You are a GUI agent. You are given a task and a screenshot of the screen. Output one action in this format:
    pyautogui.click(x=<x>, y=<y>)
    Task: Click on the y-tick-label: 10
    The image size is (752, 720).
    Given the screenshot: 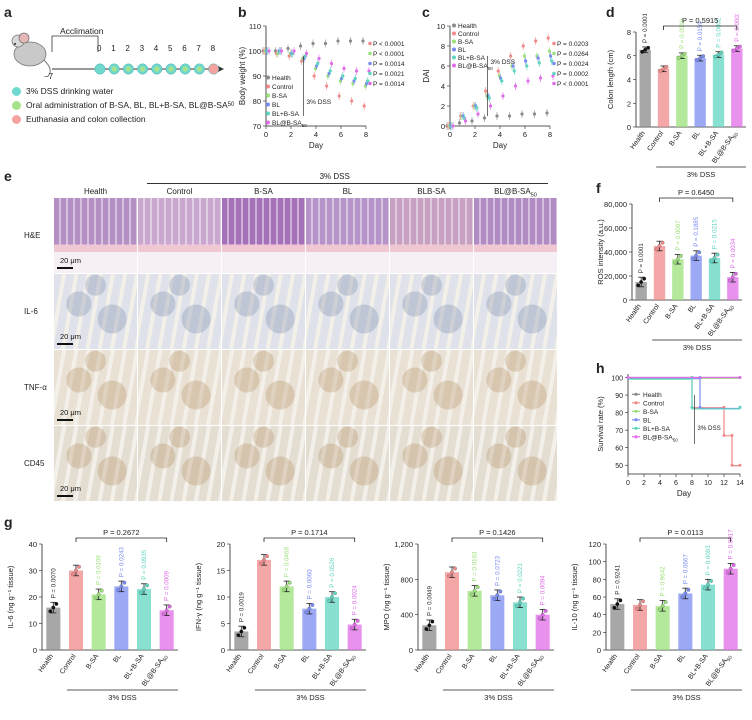 What is the action you would take?
    pyautogui.click(x=33, y=624)
    